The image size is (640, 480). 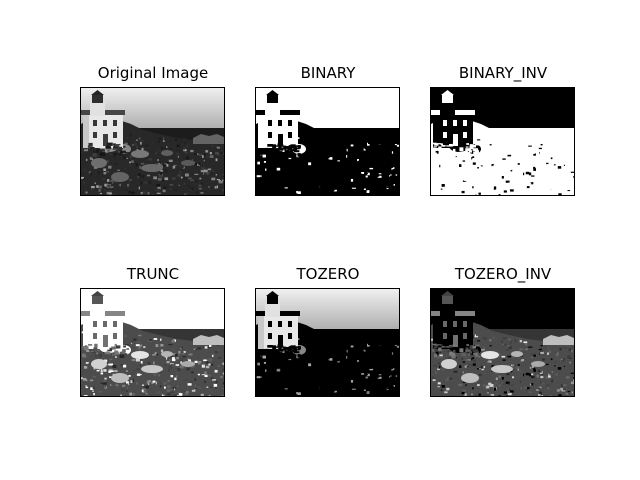 I want to click on image-panel-tozero-inv, so click(x=502, y=342).